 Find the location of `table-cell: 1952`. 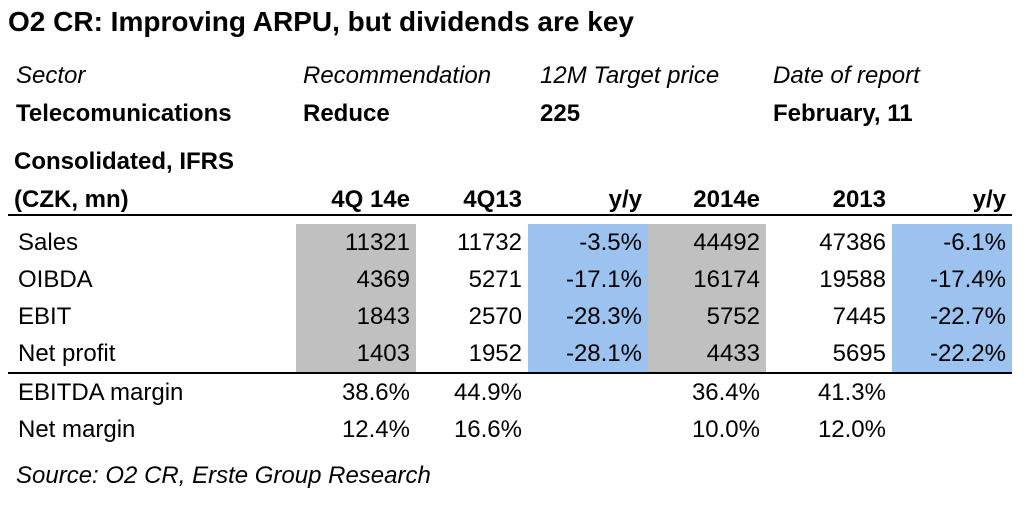

table-cell: 1952 is located at coordinates (495, 353).